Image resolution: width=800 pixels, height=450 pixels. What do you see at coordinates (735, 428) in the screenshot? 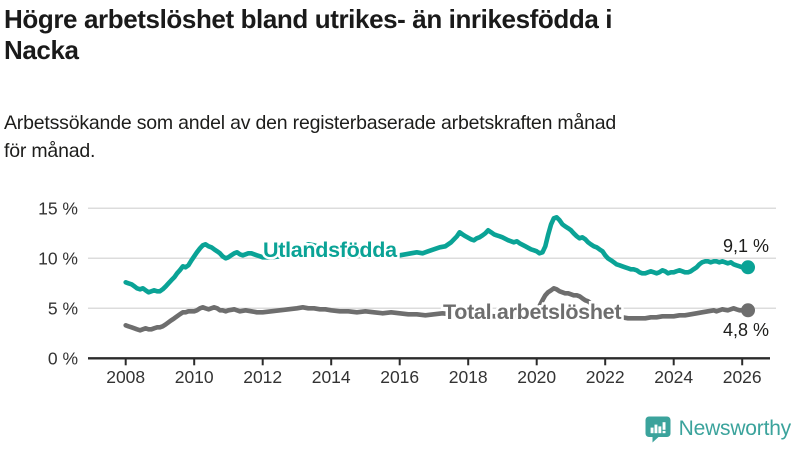
I see `brand-name: Newsworthy` at bounding box center [735, 428].